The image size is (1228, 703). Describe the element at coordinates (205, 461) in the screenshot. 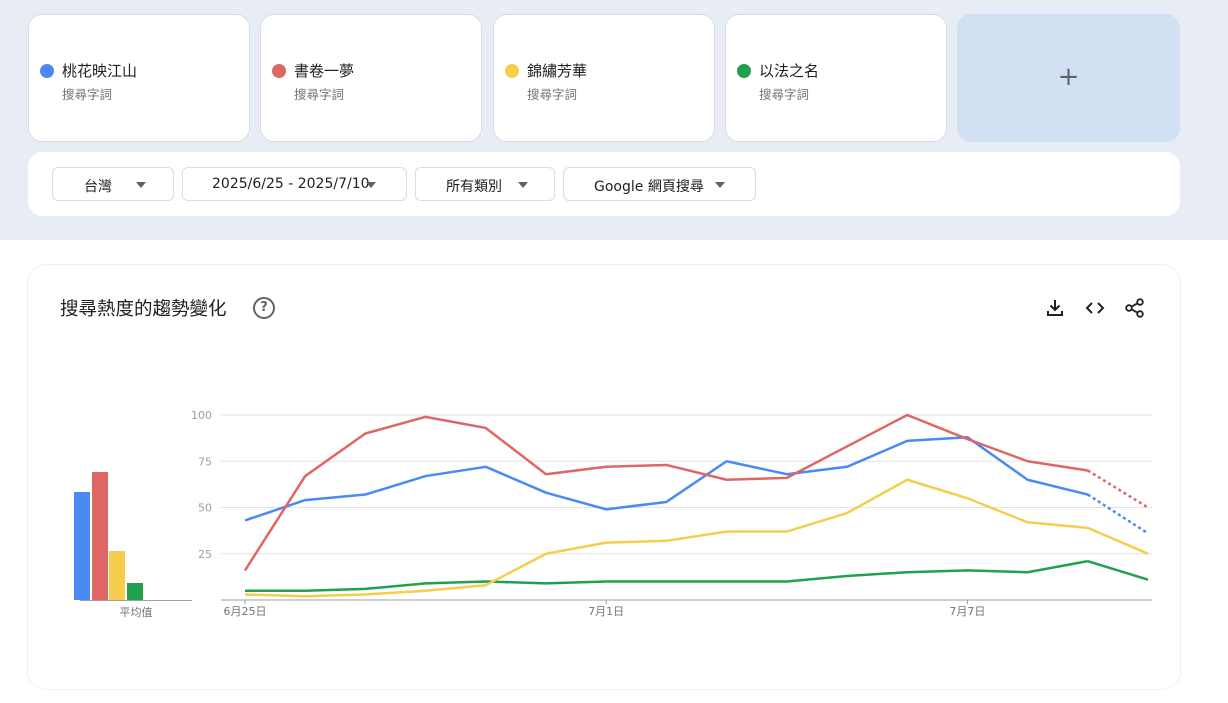

I see `y-tick-label: 75` at that location.